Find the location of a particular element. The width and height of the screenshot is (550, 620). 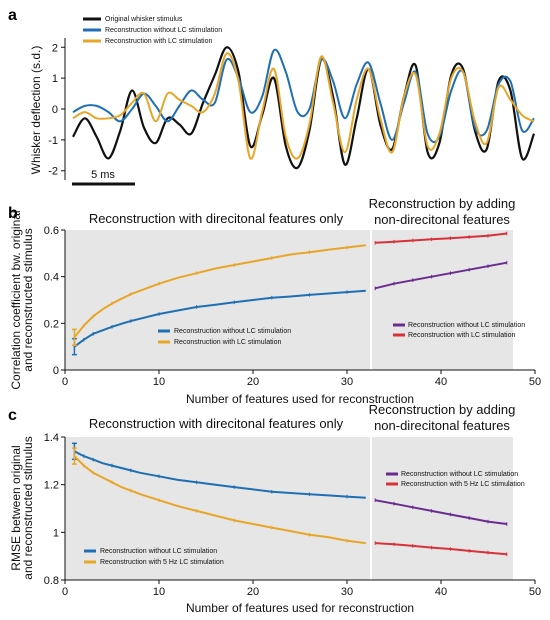

panel-c-shade-right is located at coordinates (442, 508).